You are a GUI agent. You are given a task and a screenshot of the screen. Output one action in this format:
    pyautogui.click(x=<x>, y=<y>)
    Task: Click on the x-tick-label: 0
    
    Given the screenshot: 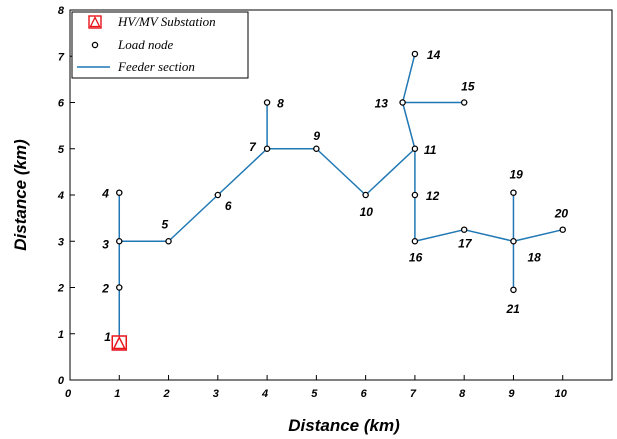 What is the action you would take?
    pyautogui.click(x=68, y=394)
    